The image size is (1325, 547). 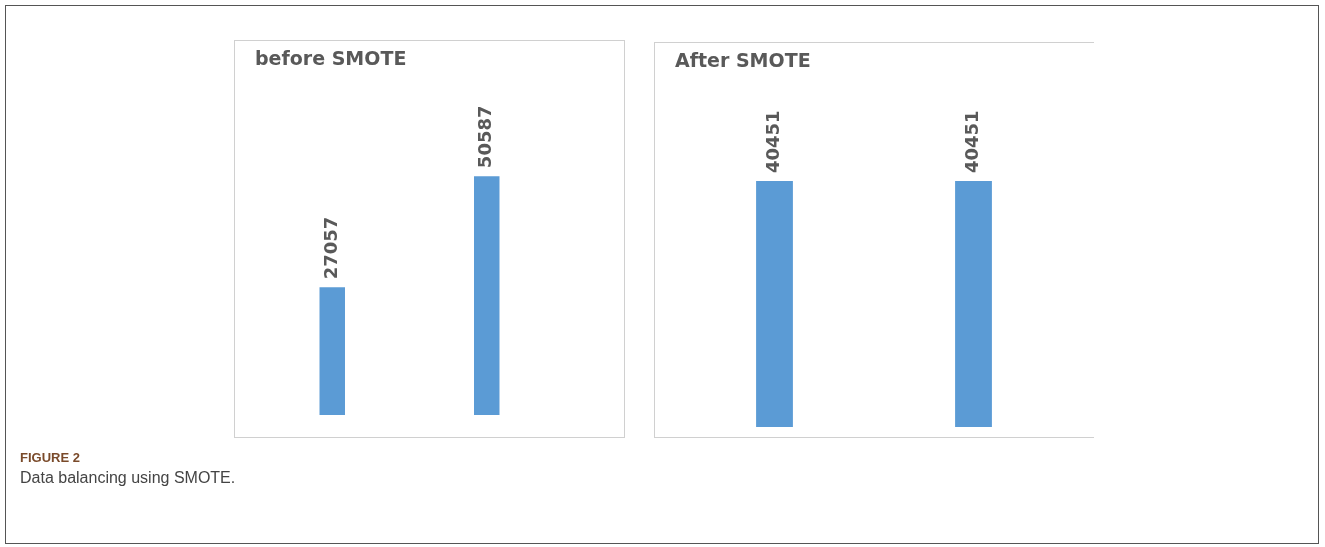 What do you see at coordinates (128, 478) in the screenshot?
I see `text: Data balancing using SMOTE.` at bounding box center [128, 478].